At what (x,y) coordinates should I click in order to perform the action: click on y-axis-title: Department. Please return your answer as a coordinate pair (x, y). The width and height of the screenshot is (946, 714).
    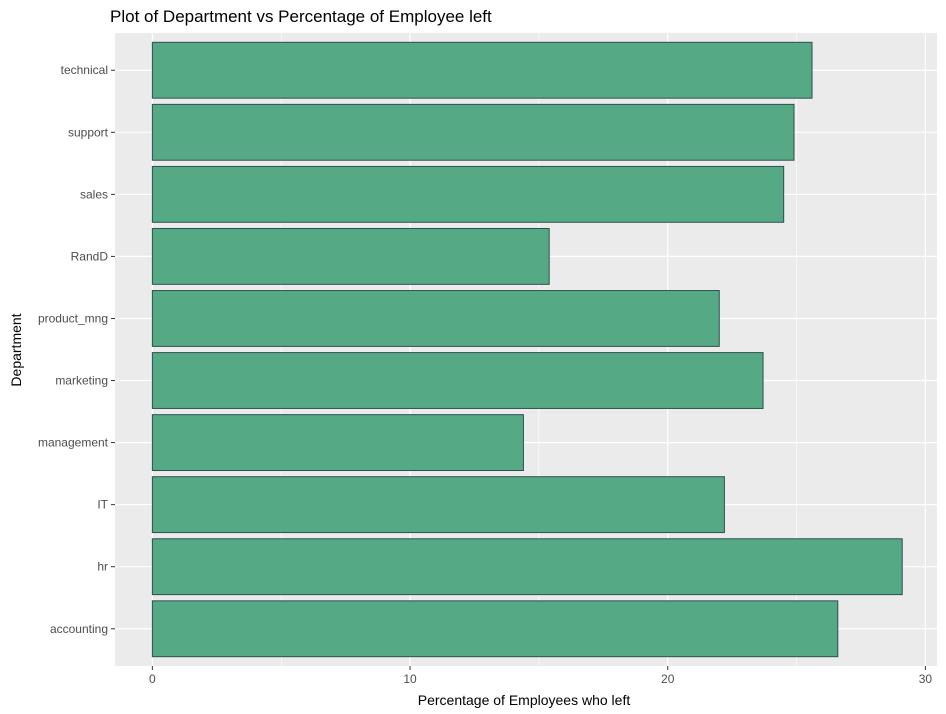
    Looking at the image, I should click on (16, 349).